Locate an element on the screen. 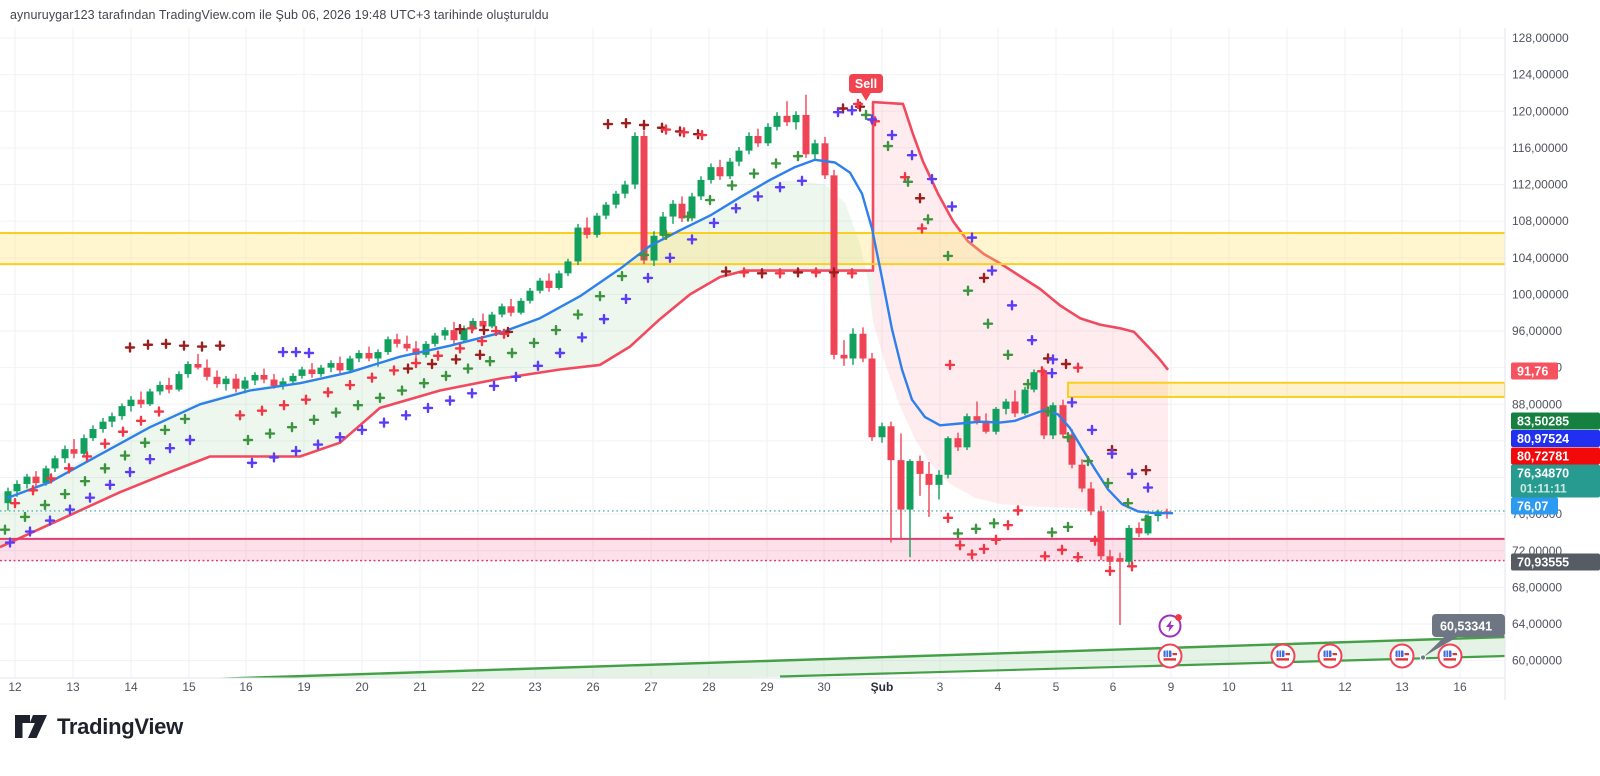 This screenshot has height=776, width=1600. svg-text: 70,93555 is located at coordinates (1543, 563).